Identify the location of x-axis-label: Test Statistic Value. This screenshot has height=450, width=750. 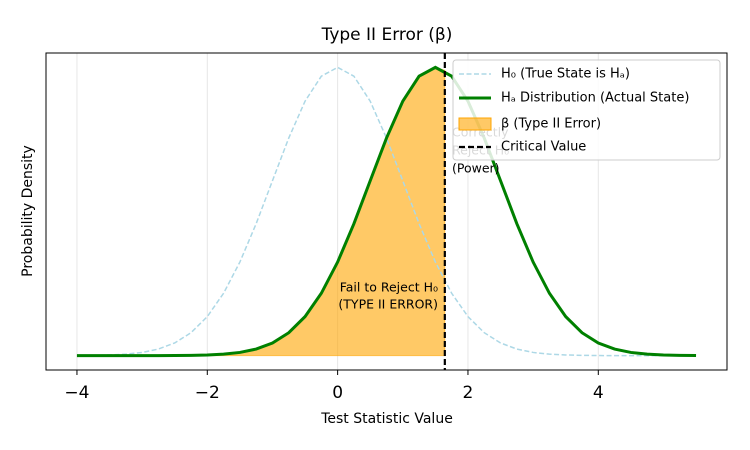
(386, 419).